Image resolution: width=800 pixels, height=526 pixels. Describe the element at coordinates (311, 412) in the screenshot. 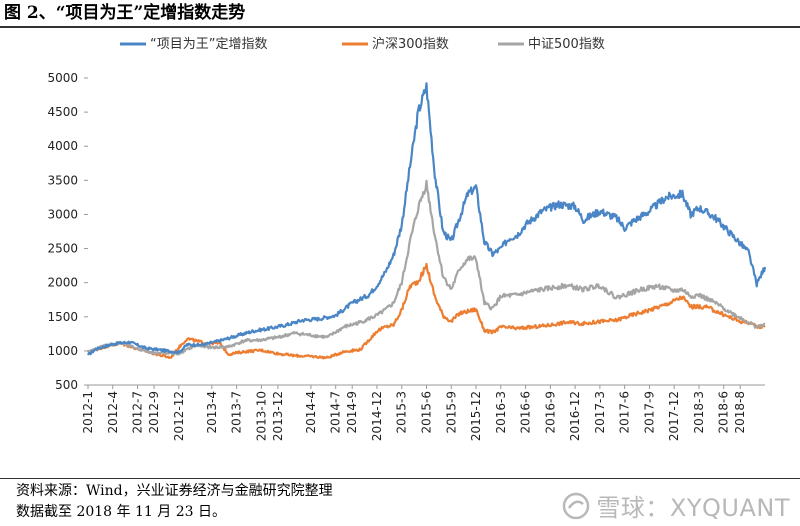

I see `x-tick-label: 2014-4` at that location.